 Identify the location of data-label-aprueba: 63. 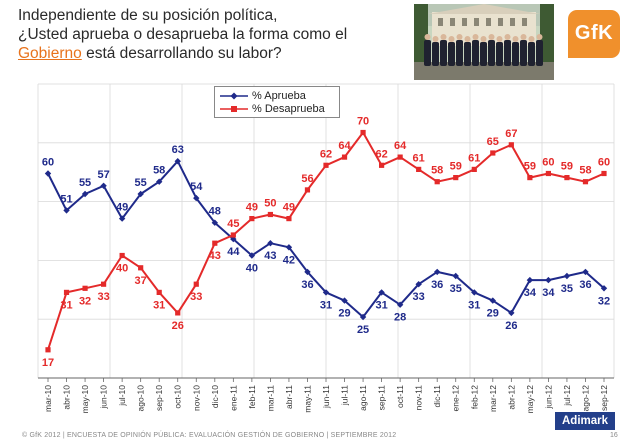
(178, 150).